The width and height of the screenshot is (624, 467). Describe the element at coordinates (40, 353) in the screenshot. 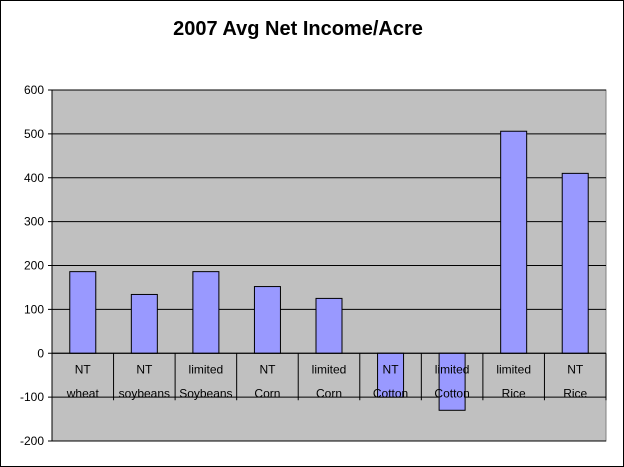

I see `y-tick-label: 0` at that location.